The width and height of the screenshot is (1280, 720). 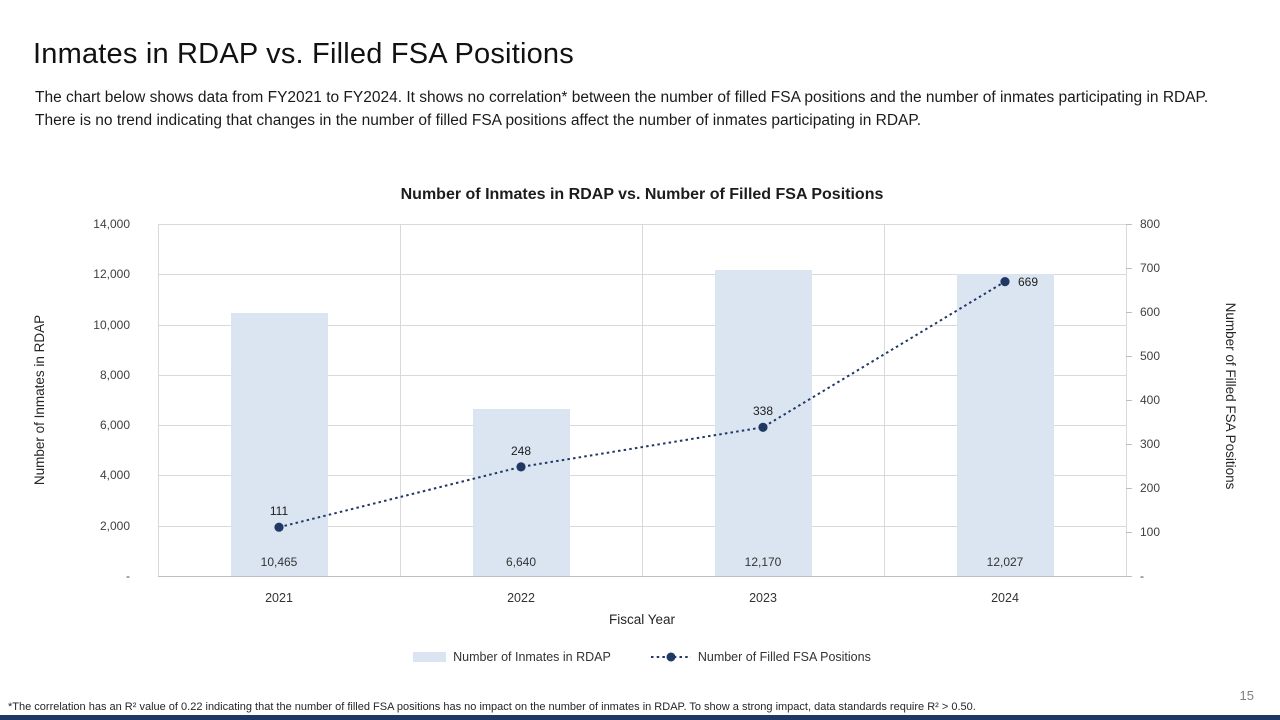 I want to click on right-axis-title: Number of Filled FSA Positions, so click(x=1230, y=396).